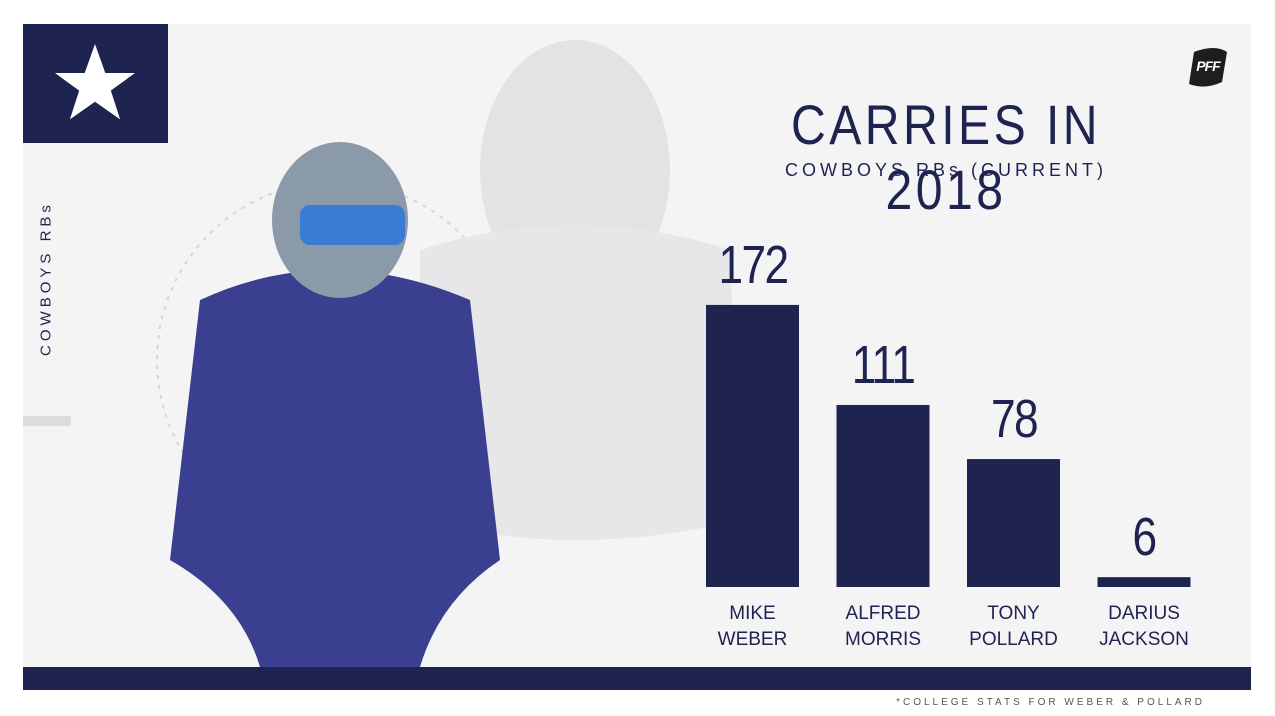 This screenshot has height=716, width=1275. Describe the element at coordinates (352, 225) in the screenshot. I see `player-visor` at that location.